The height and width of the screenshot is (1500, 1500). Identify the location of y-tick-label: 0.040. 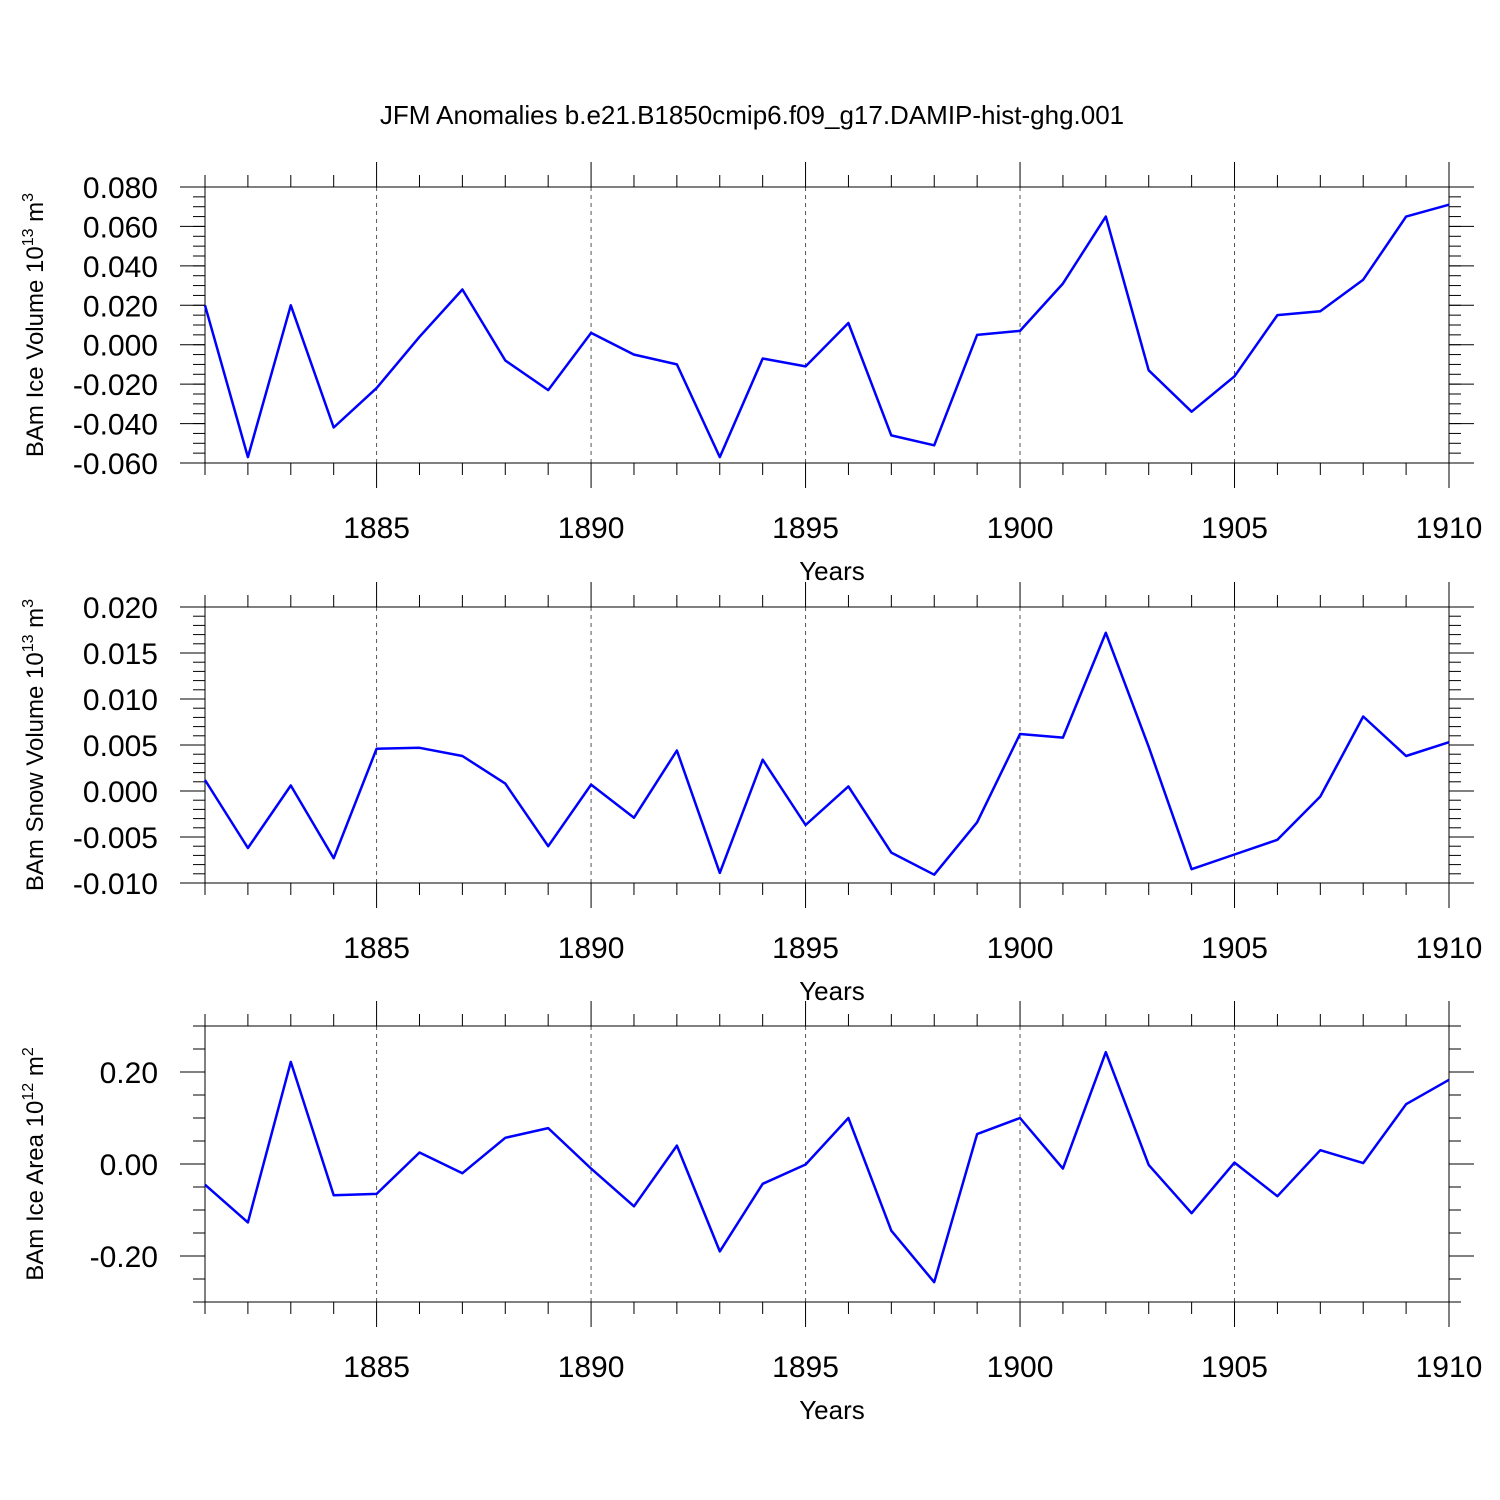
(120, 267).